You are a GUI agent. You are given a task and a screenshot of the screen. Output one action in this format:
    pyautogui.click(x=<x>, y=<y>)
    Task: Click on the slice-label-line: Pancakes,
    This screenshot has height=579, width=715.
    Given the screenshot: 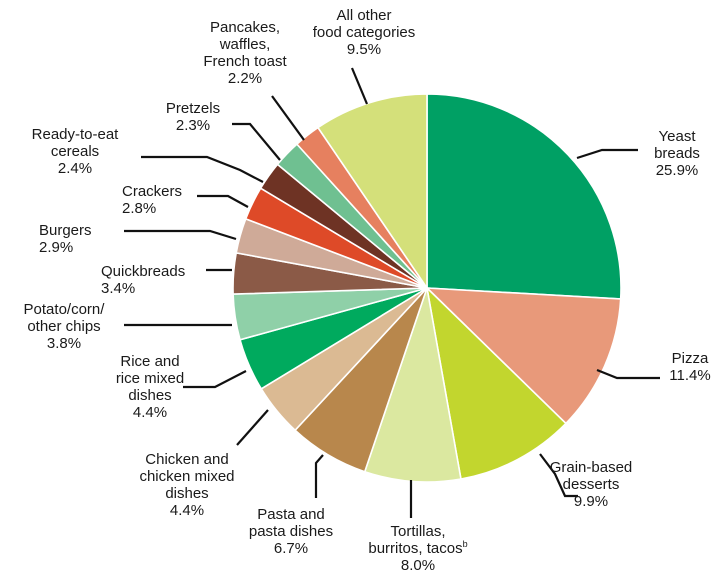 What is the action you would take?
    pyautogui.click(x=245, y=27)
    